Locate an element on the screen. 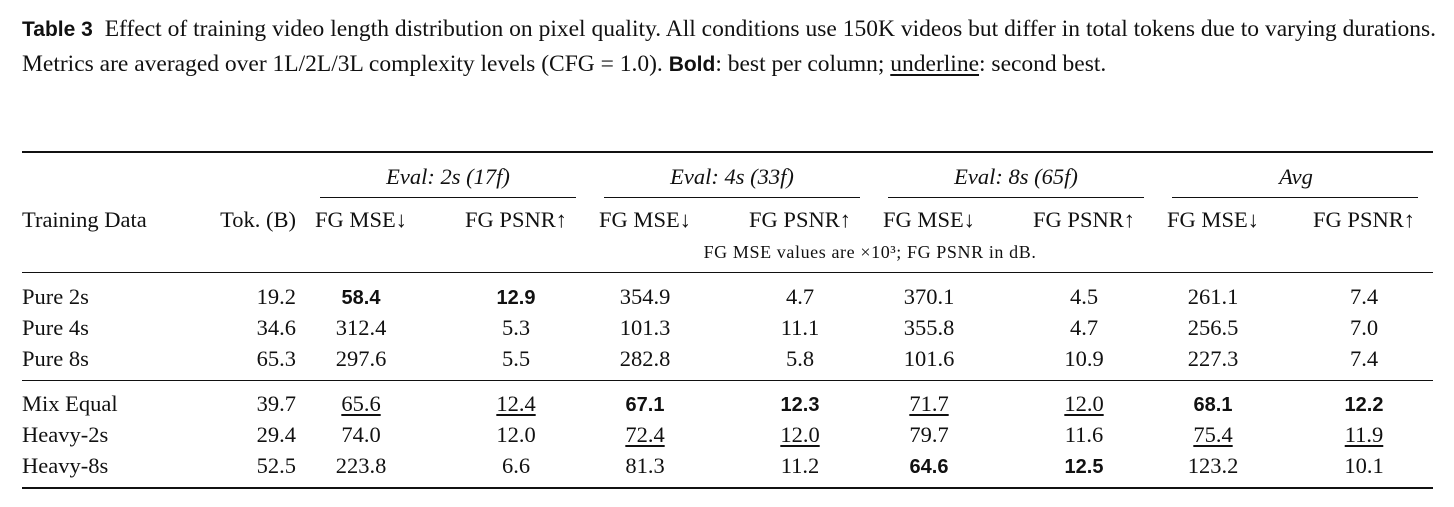 This screenshot has width=1454, height=507. row-label: Pure 8s is located at coordinates (55, 358).